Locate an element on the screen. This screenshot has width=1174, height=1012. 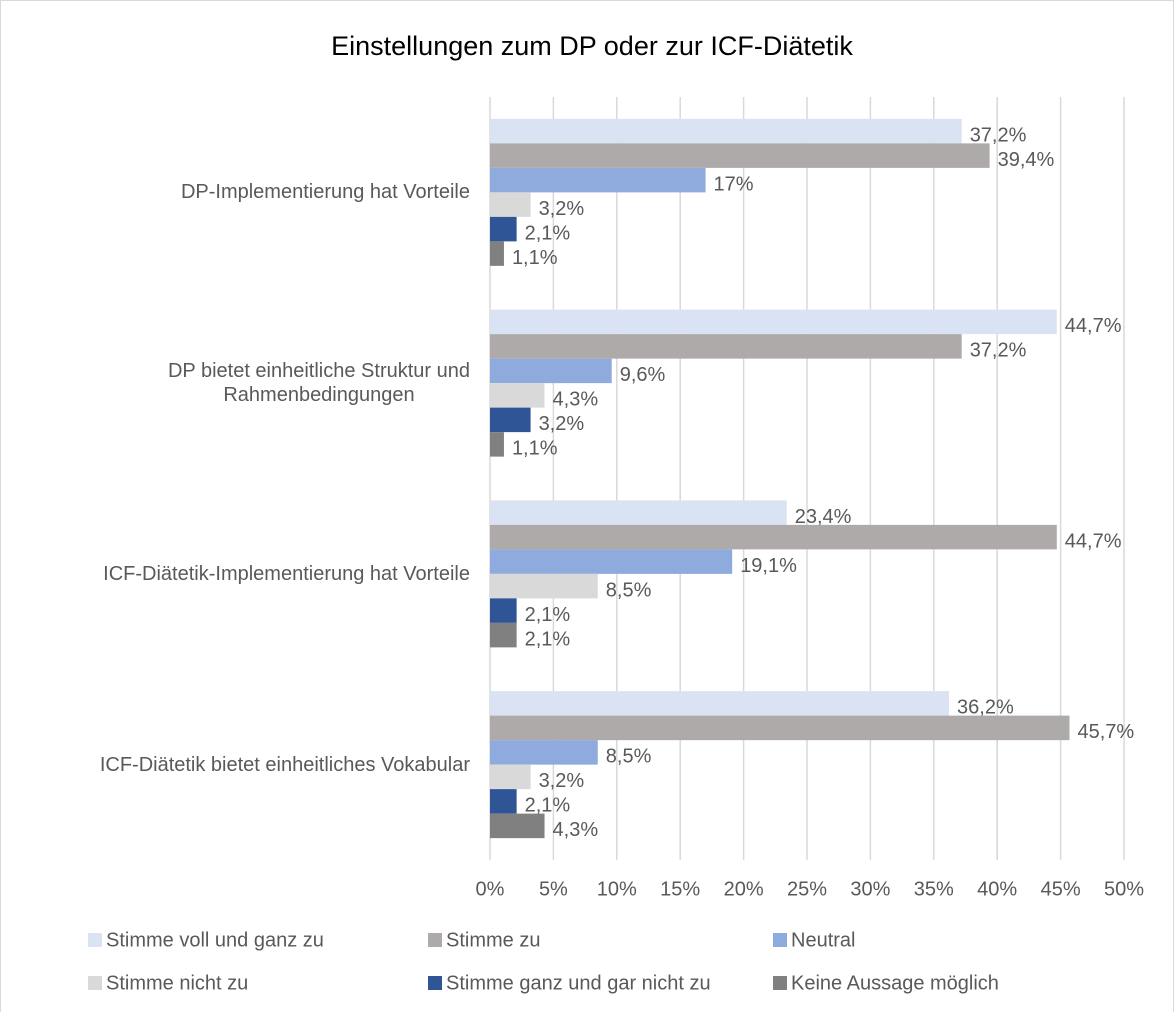
value-label: 36,2% is located at coordinates (985, 708).